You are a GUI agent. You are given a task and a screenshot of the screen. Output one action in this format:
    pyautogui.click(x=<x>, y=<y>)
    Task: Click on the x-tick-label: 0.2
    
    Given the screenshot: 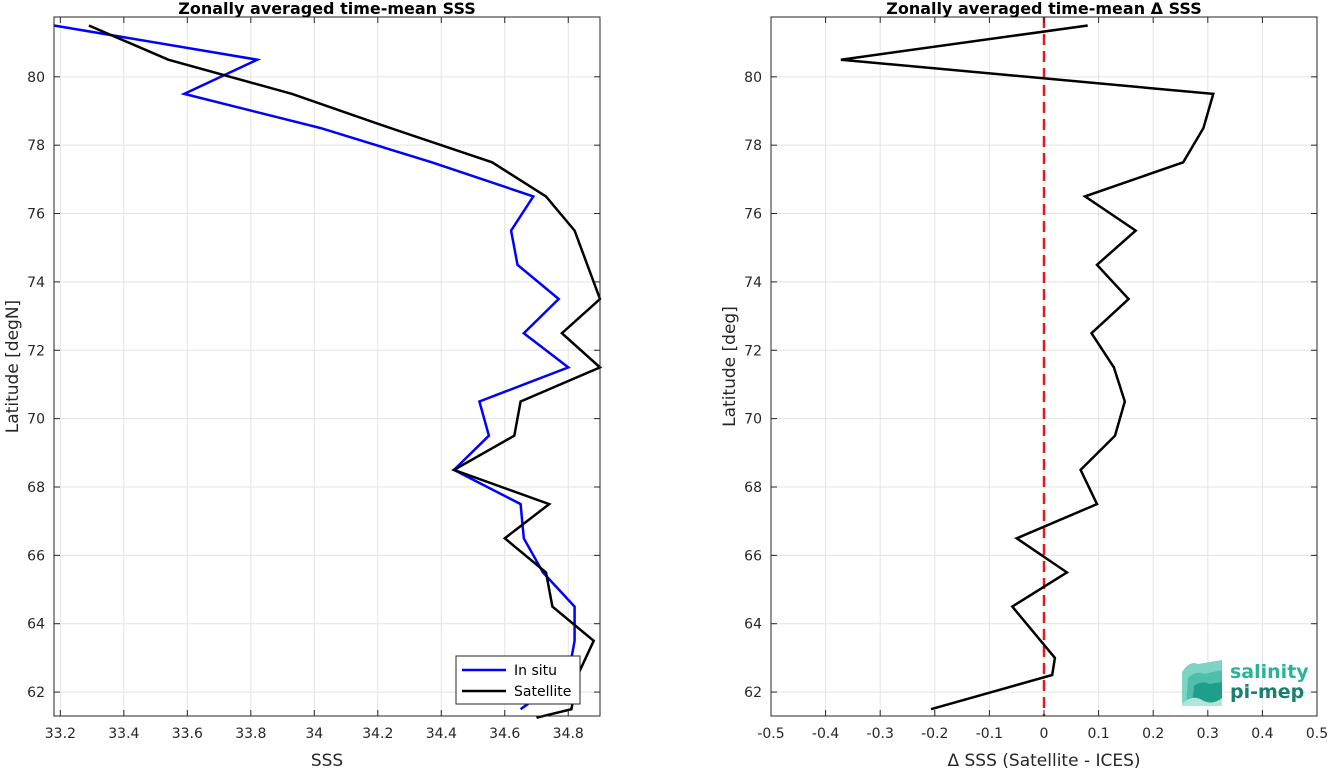 What is the action you would take?
    pyautogui.click(x=1153, y=734)
    